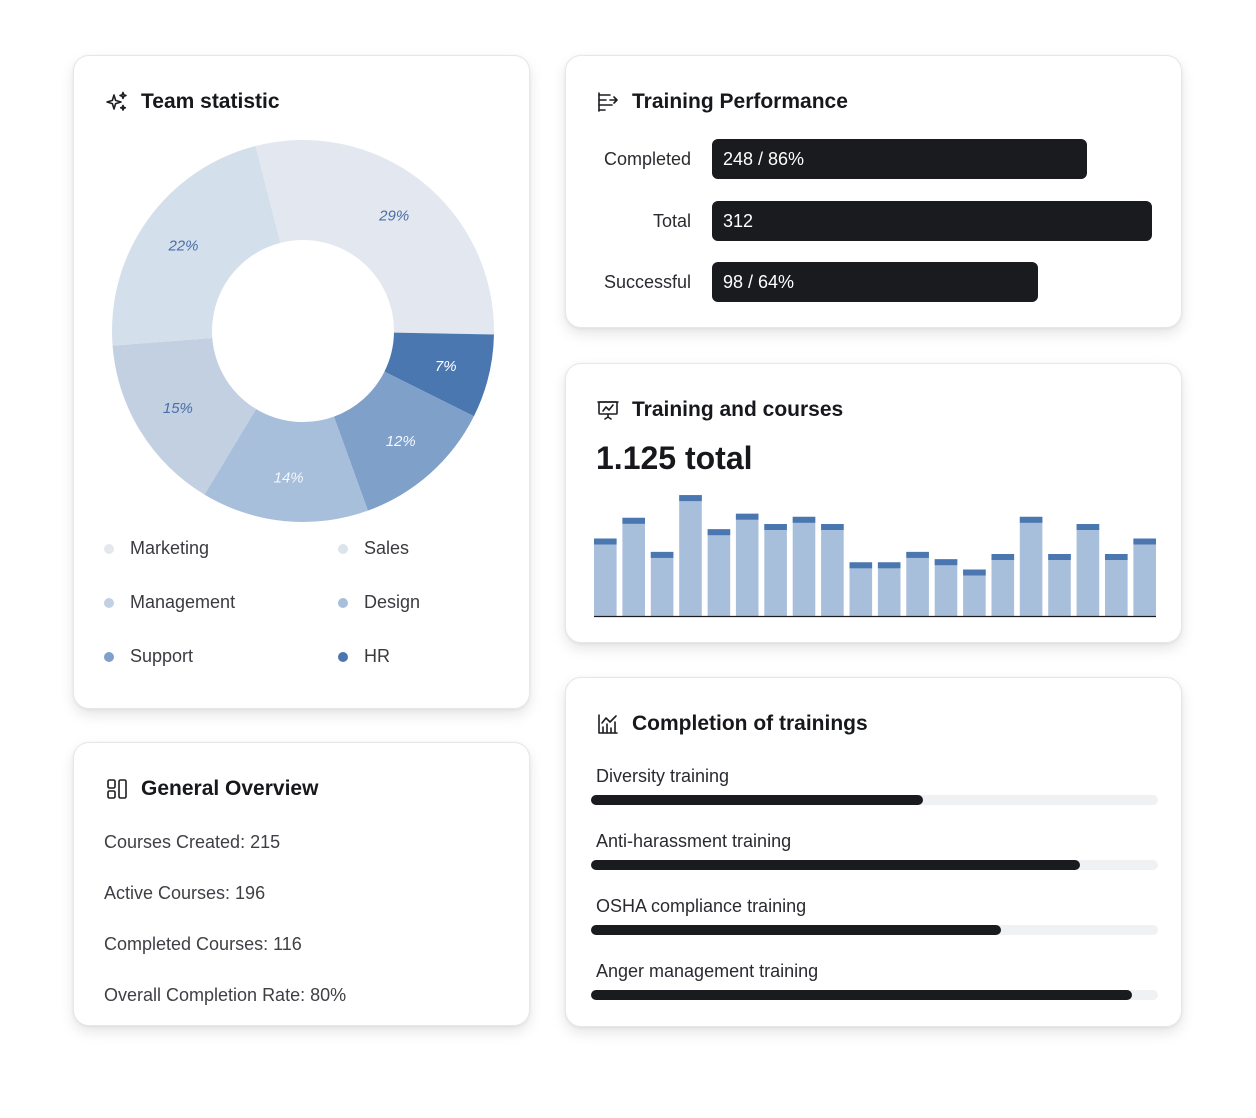 The image size is (1256, 1118). I want to click on perf-bar-successful: 98 / 64%, so click(875, 282).